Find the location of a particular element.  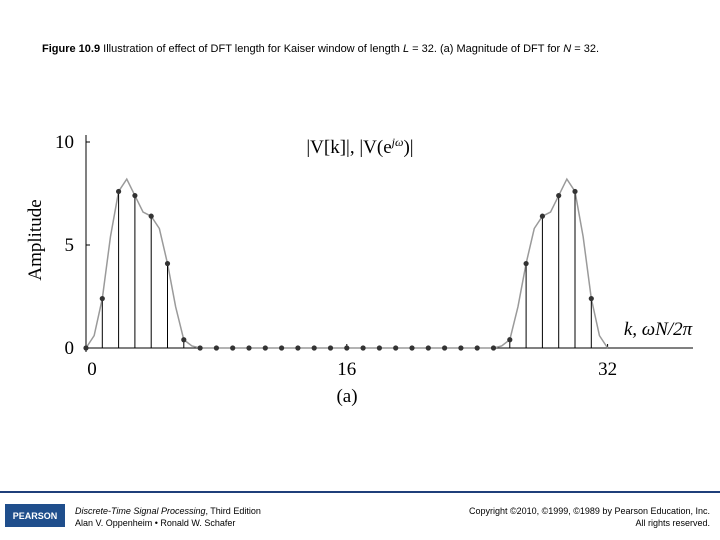

plot-title-part: jω is located at coordinates (397, 142).